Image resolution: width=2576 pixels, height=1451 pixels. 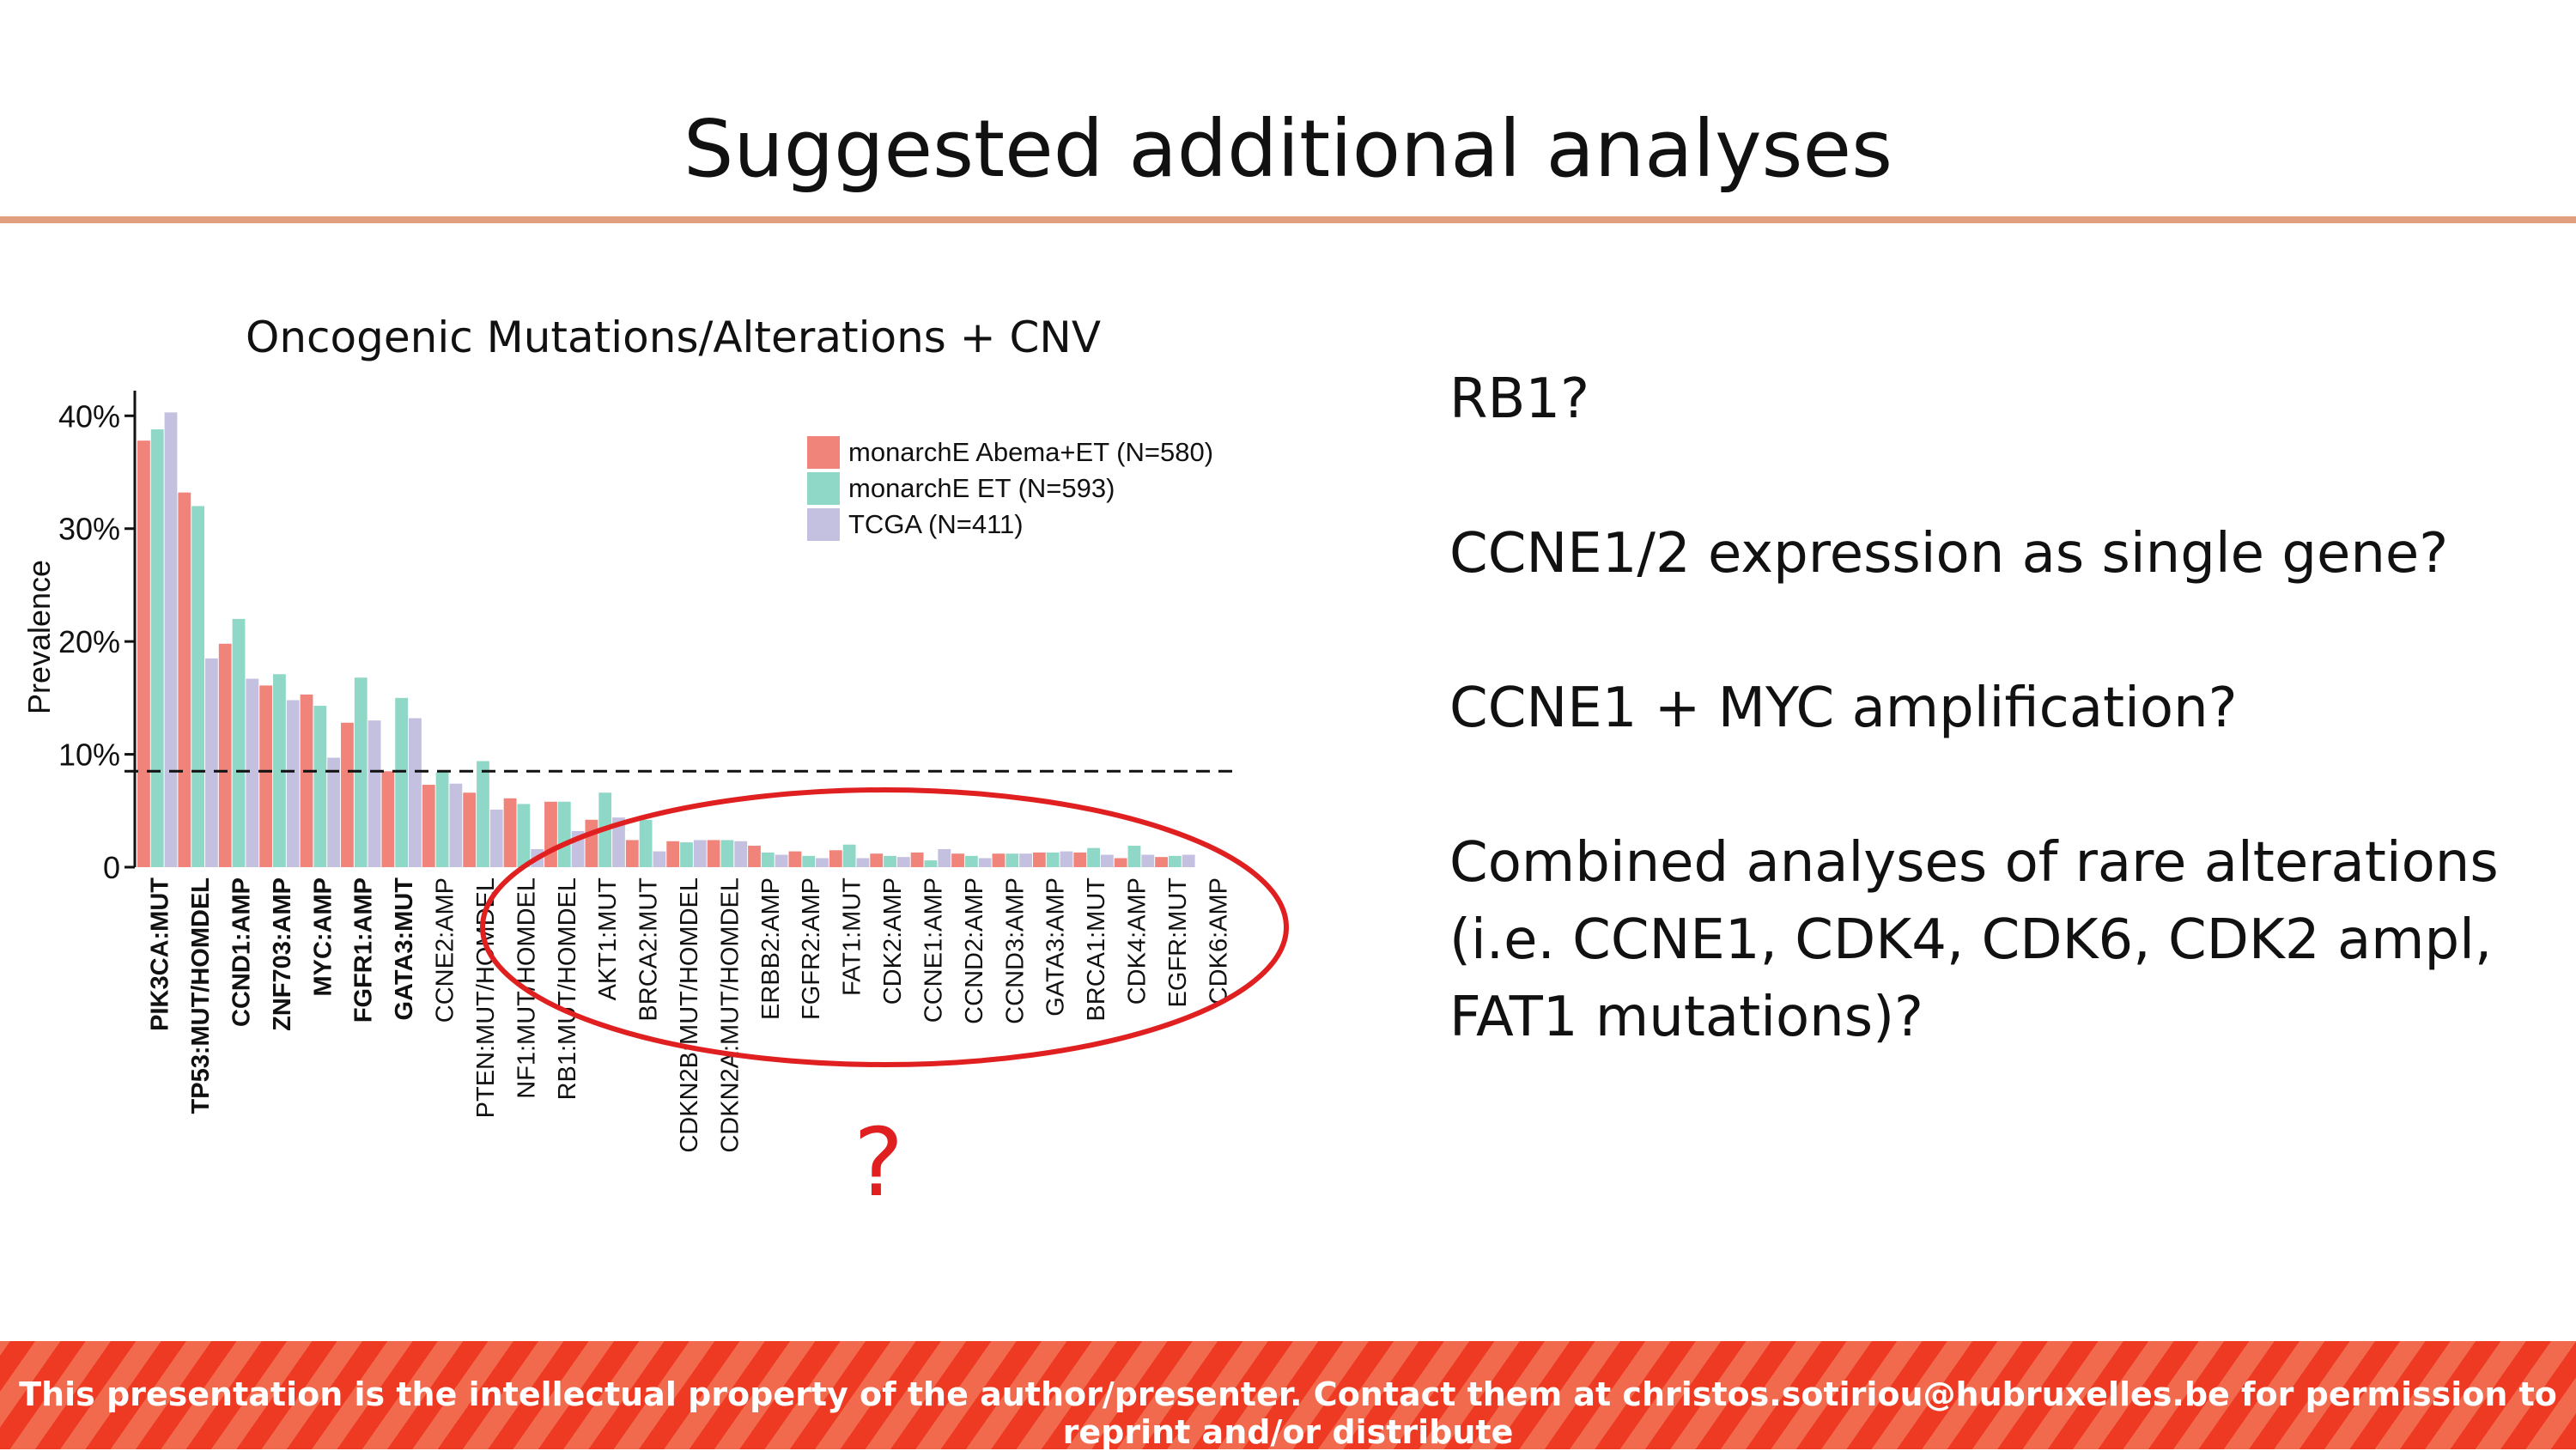 I want to click on bar-ccnd3-amp-s1, so click(x=998, y=860).